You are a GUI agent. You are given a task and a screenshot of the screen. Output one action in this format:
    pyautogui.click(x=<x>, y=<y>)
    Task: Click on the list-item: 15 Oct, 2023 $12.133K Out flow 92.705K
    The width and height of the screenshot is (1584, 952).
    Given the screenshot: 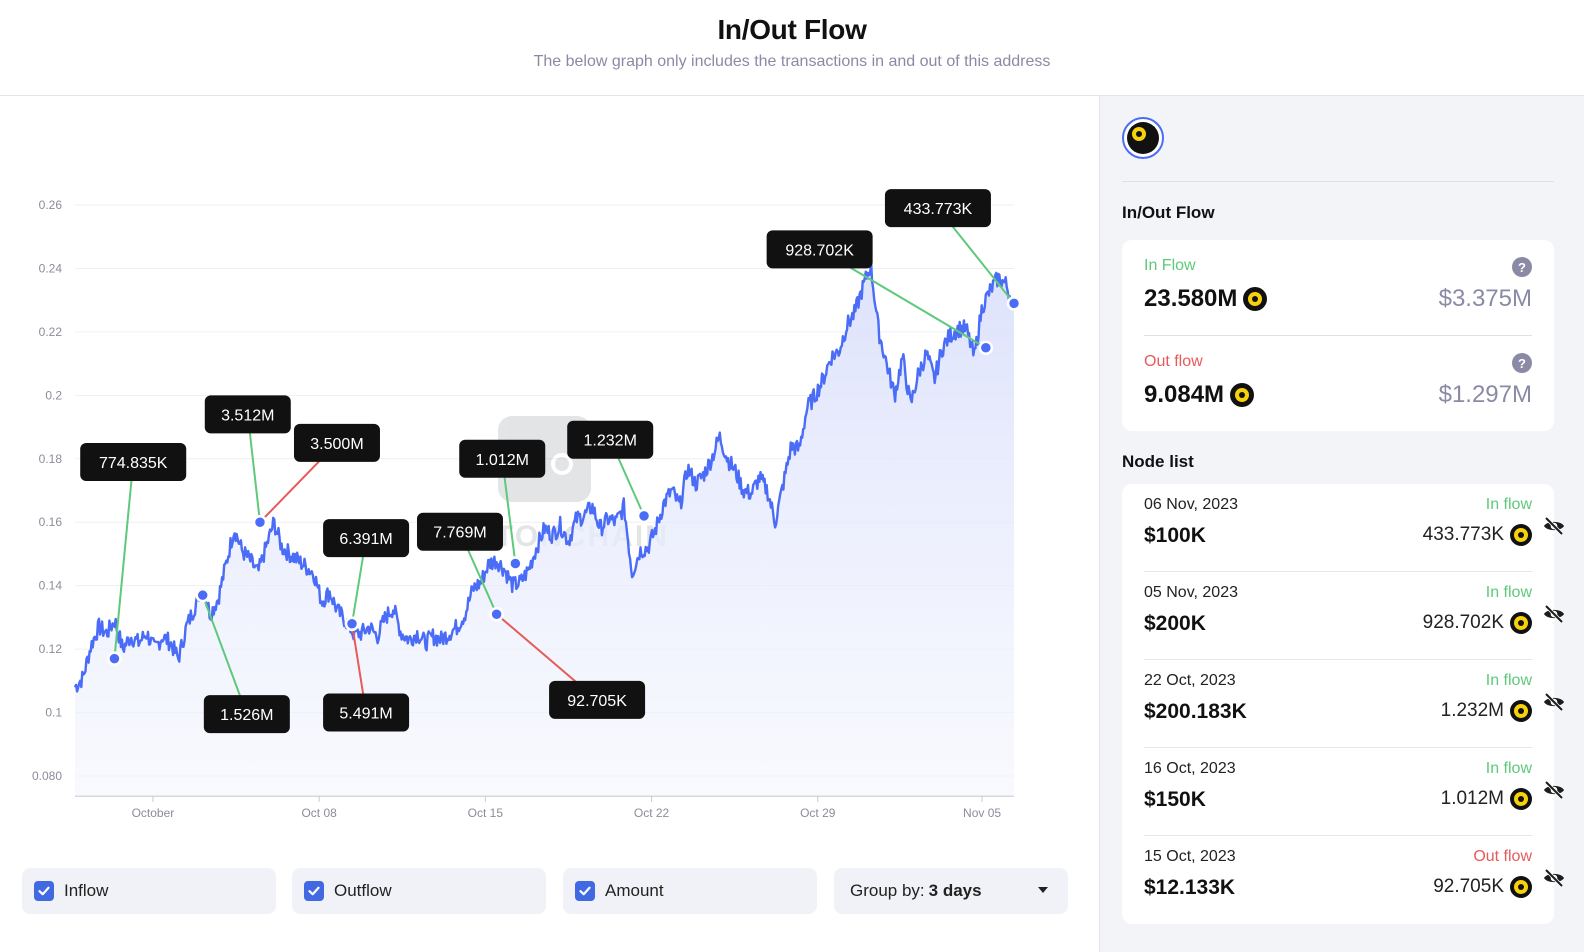 What is the action you would take?
    pyautogui.click(x=1354, y=880)
    